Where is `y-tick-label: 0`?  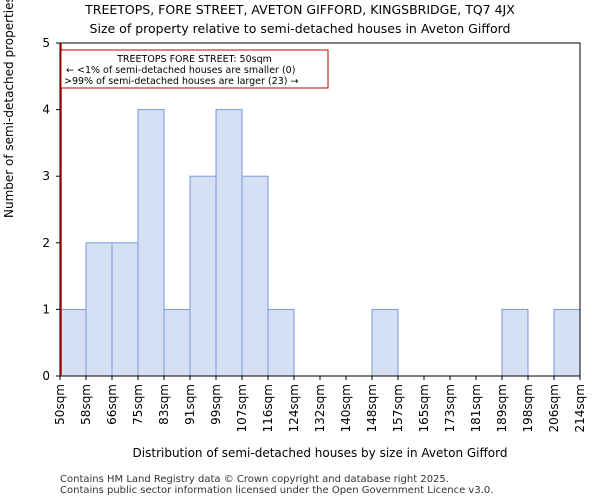 y-tick-label: 0 is located at coordinates (46, 376).